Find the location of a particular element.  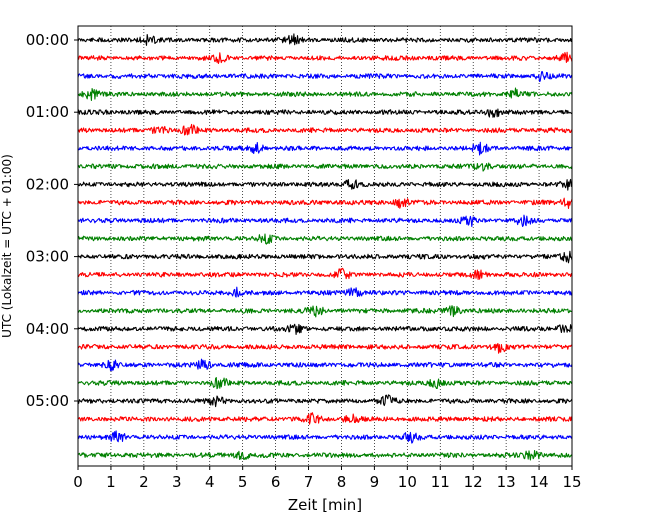

x-tick-label-7: 7 is located at coordinates (309, 482).